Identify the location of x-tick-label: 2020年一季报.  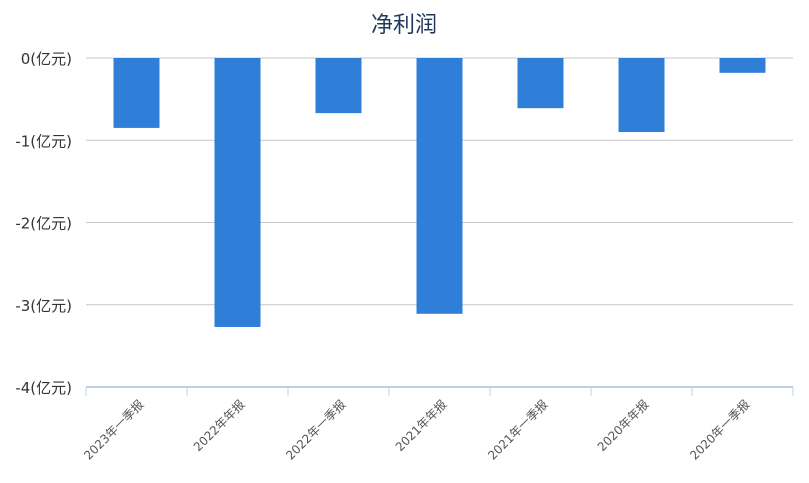
(719, 430).